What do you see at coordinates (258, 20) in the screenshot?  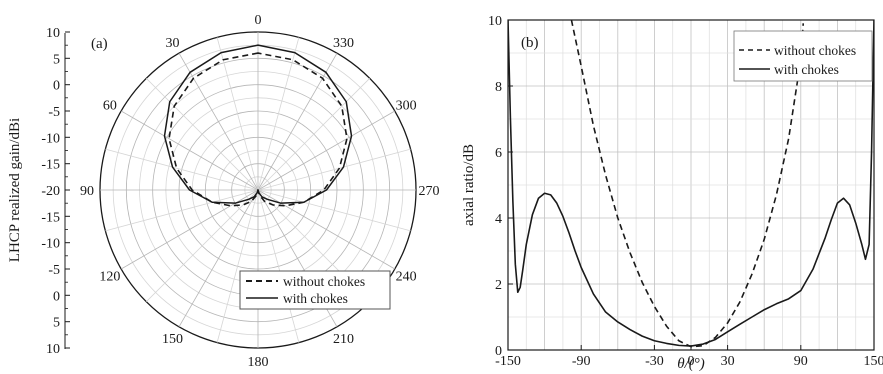 I see `polar-angle-label: 0` at bounding box center [258, 20].